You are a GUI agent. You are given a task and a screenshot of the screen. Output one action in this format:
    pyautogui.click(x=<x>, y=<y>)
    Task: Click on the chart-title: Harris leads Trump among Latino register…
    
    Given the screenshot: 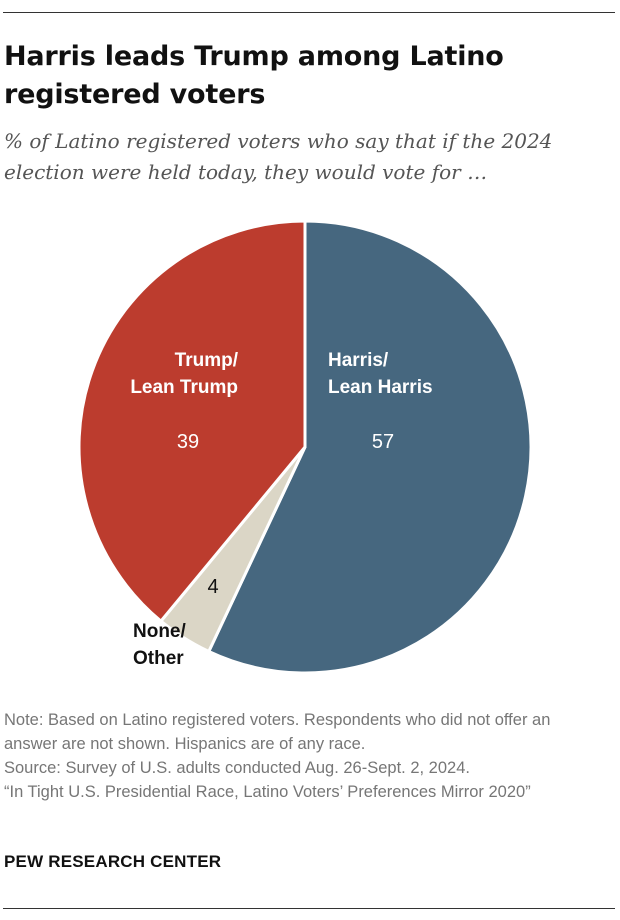 What is the action you would take?
    pyautogui.click(x=254, y=75)
    